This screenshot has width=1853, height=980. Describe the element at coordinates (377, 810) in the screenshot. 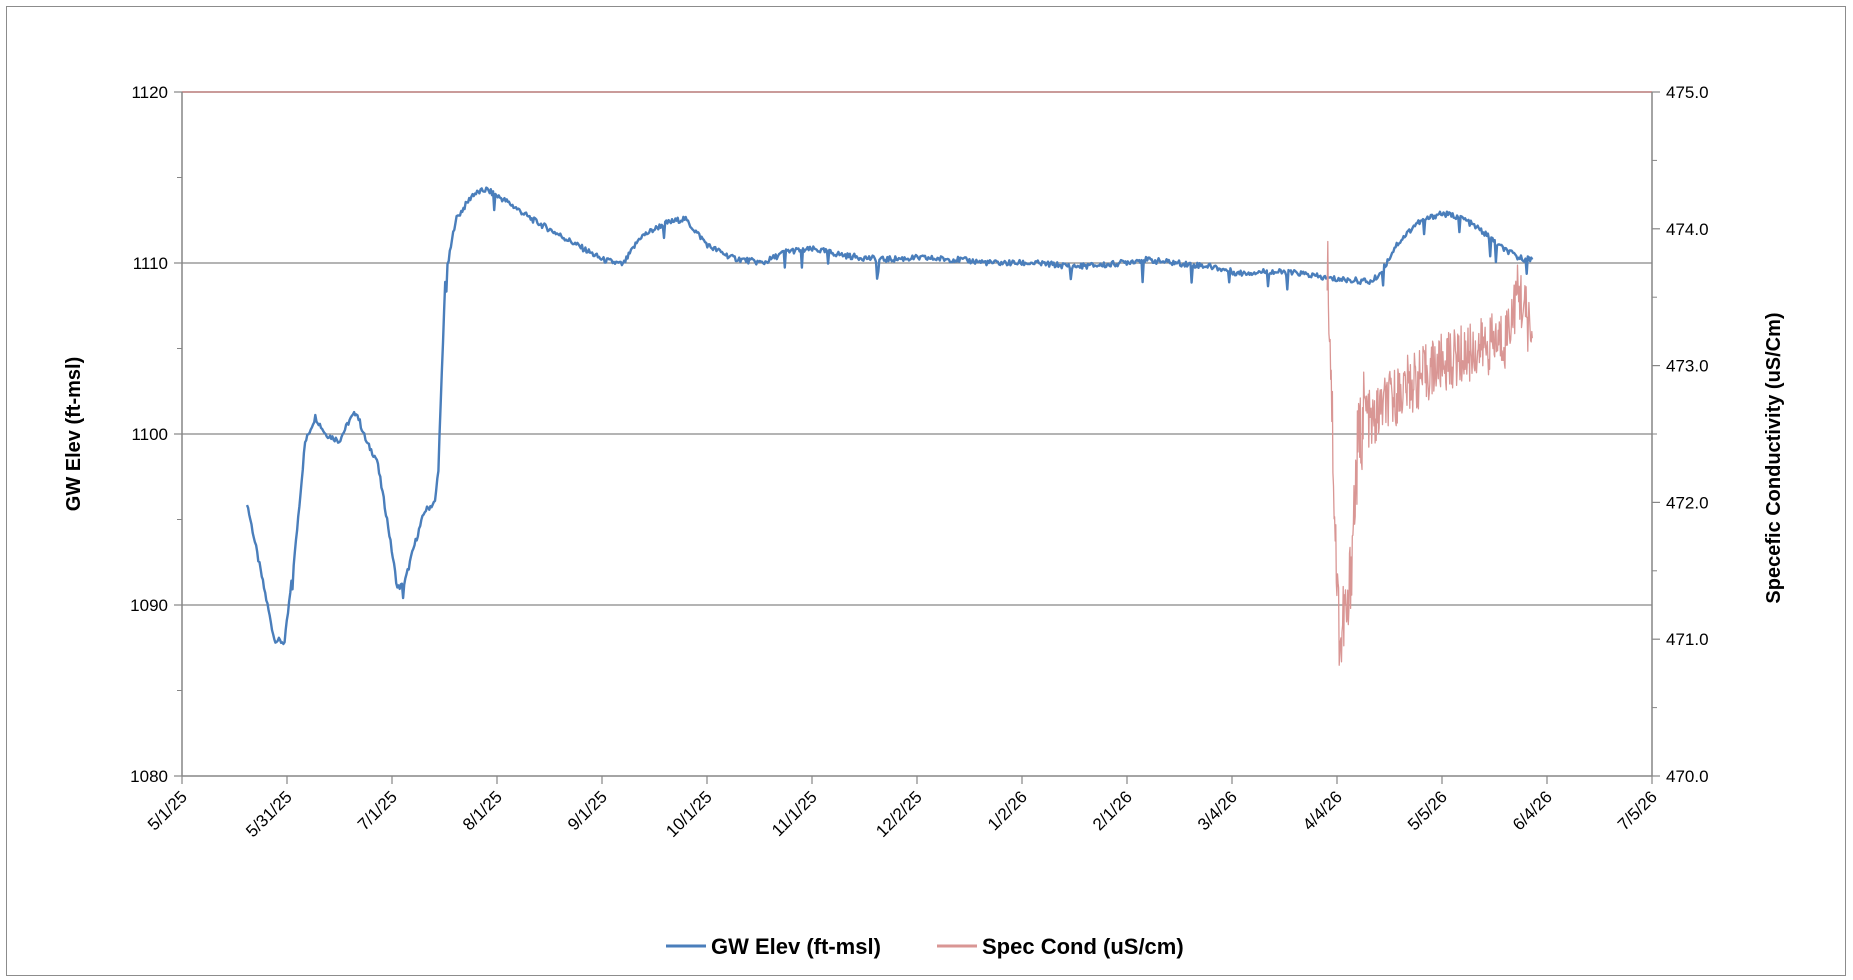

I see `x-tick-label: 7/1/25` at that location.